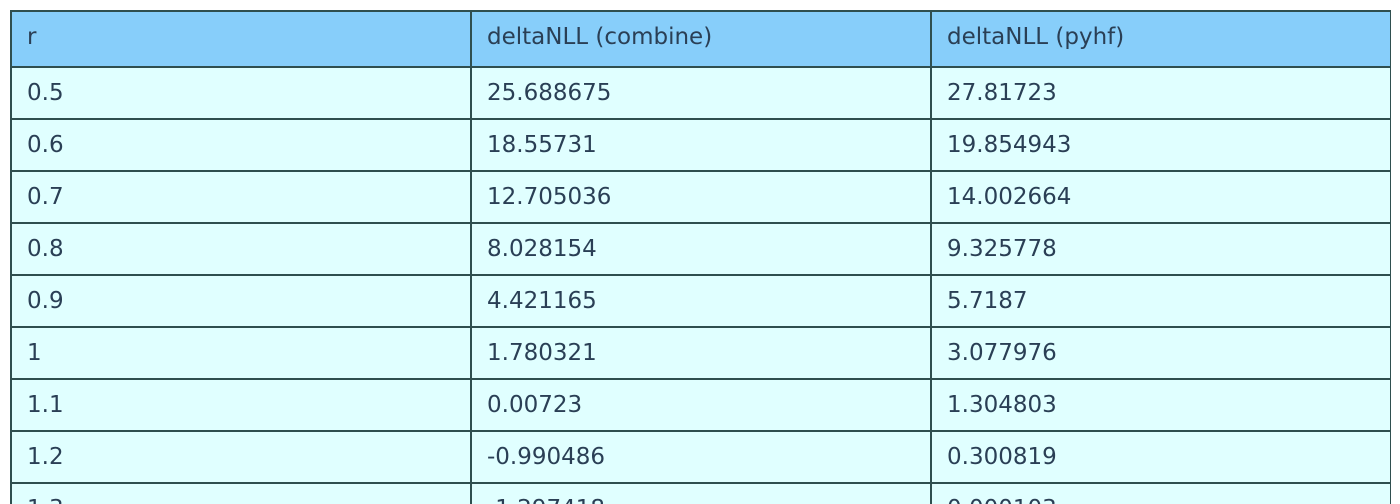 This screenshot has width=1400, height=504. What do you see at coordinates (1160, 457) in the screenshot?
I see `cell-deltanll-pyhf: 0.300819` at bounding box center [1160, 457].